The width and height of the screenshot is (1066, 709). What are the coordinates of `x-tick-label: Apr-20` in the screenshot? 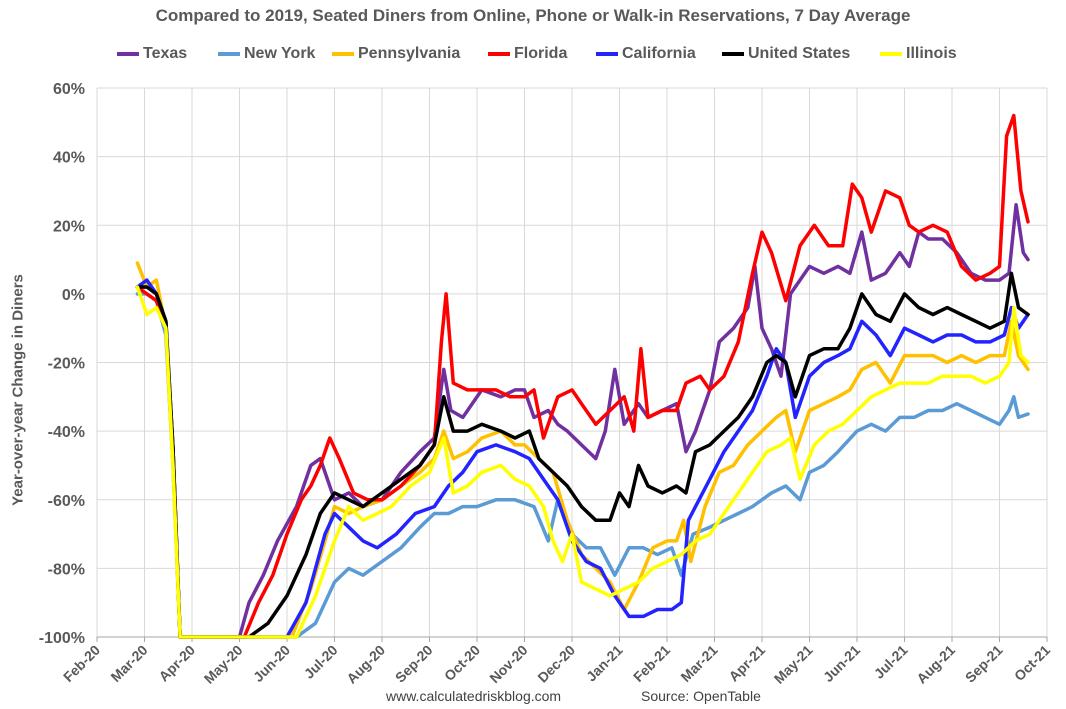 It's located at (176, 663).